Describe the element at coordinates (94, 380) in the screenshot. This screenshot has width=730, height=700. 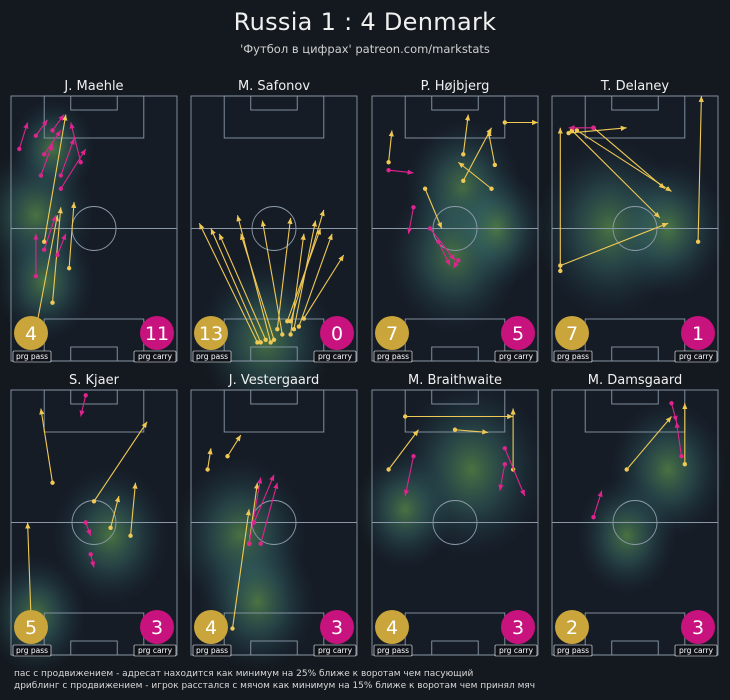
I see `player-name: S. Kjaer` at that location.